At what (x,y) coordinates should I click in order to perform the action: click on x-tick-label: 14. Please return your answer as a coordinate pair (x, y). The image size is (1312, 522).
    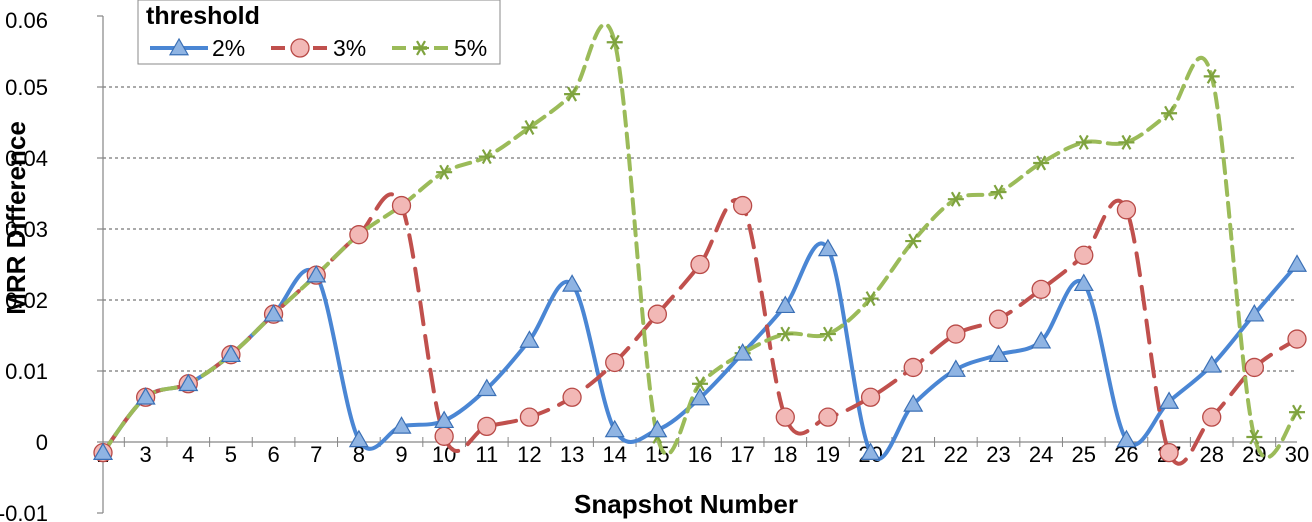
    Looking at the image, I should click on (614, 454).